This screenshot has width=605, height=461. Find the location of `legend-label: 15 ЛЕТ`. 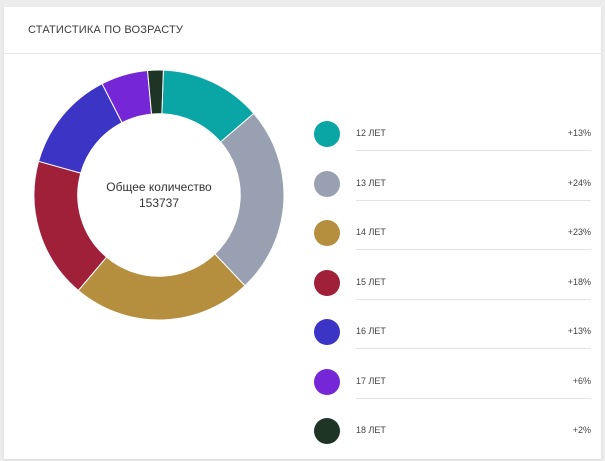

legend-label: 15 ЛЕТ is located at coordinates (371, 281).